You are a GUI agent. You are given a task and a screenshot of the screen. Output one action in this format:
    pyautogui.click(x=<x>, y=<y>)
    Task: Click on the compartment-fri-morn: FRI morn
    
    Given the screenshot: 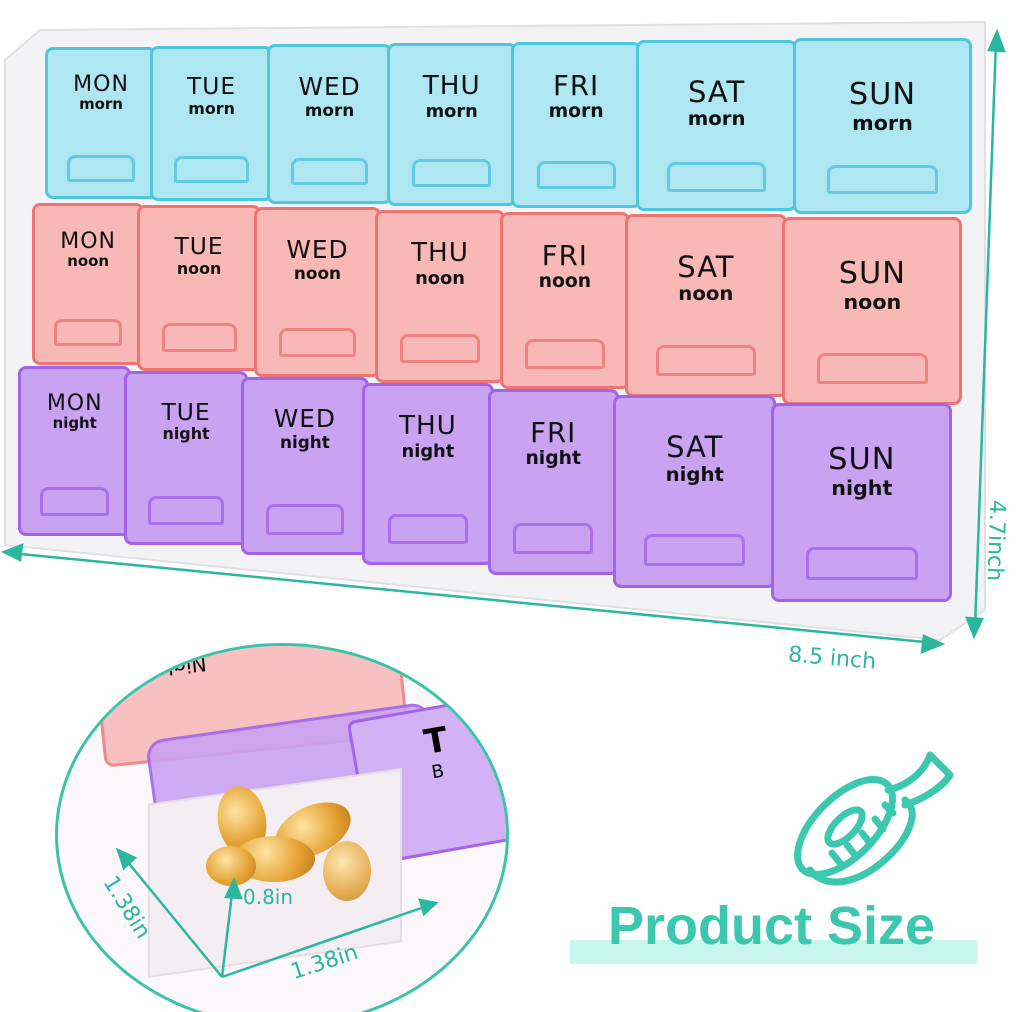 What is the action you would take?
    pyautogui.click(x=576, y=125)
    